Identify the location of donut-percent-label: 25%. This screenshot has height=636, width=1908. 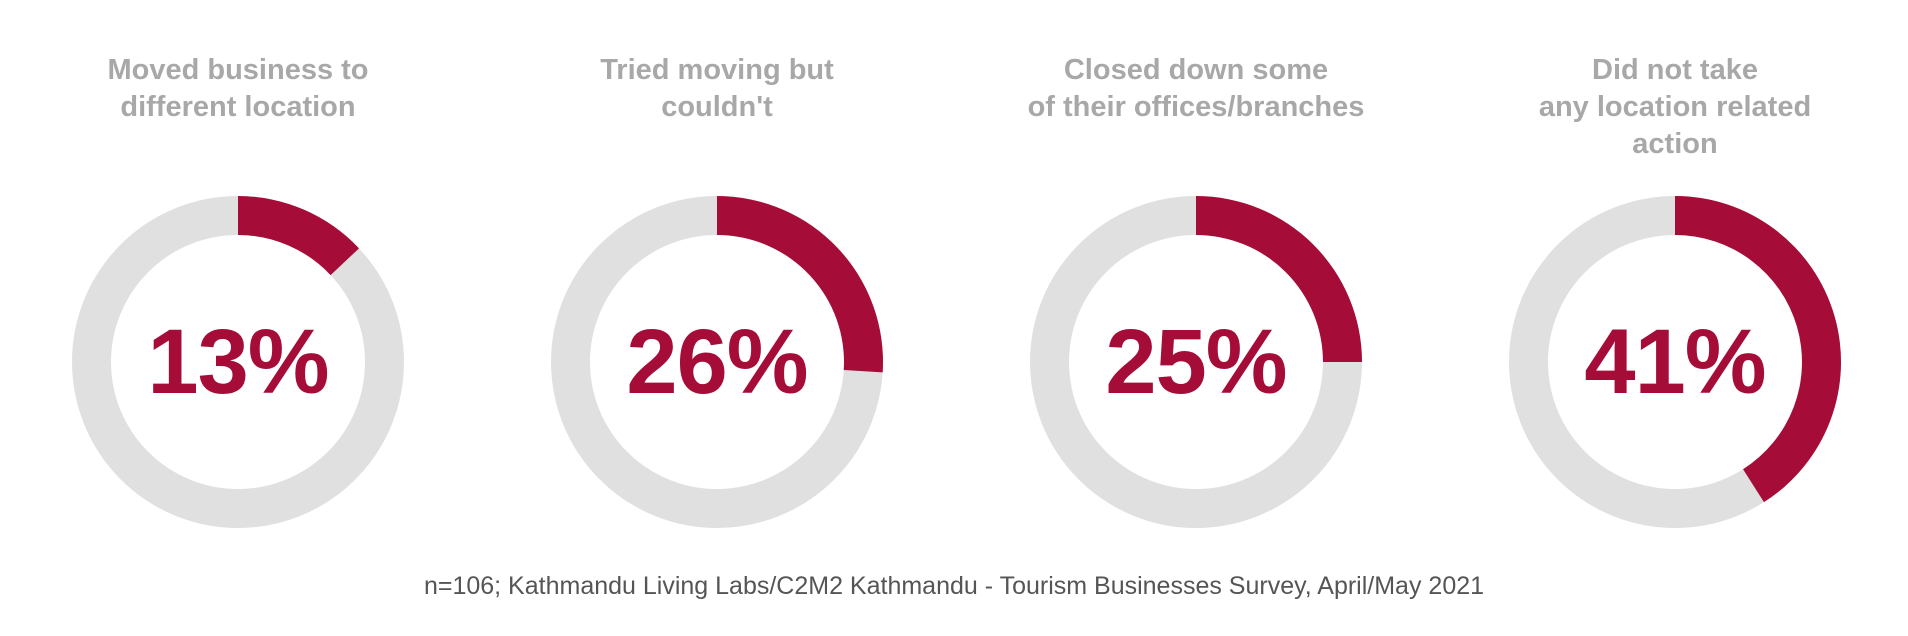
(1196, 361).